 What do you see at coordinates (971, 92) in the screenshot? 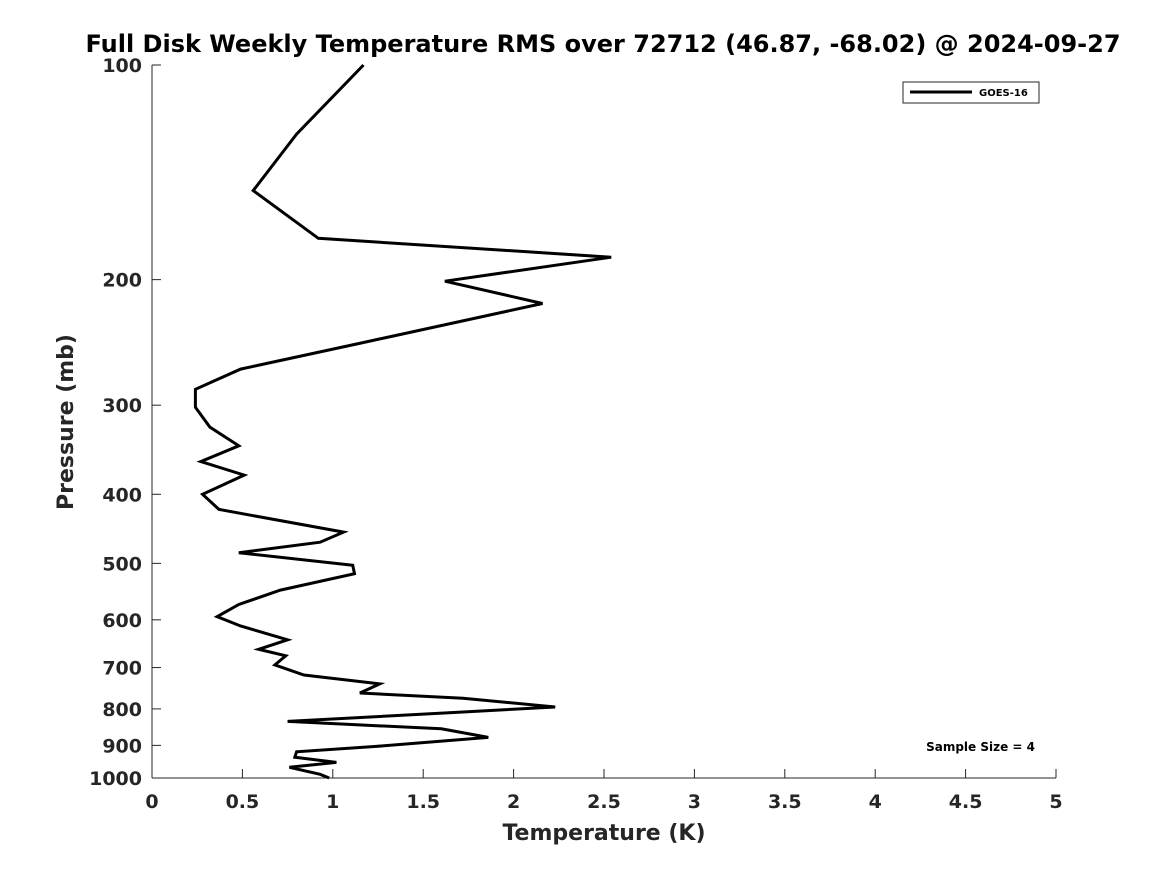
I see `legend: GOES-16` at bounding box center [971, 92].